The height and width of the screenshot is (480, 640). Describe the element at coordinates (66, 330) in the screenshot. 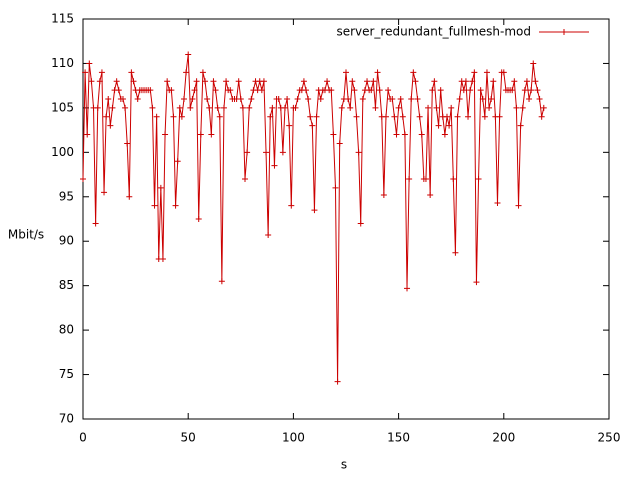

I see `y-tick-label: 80` at that location.